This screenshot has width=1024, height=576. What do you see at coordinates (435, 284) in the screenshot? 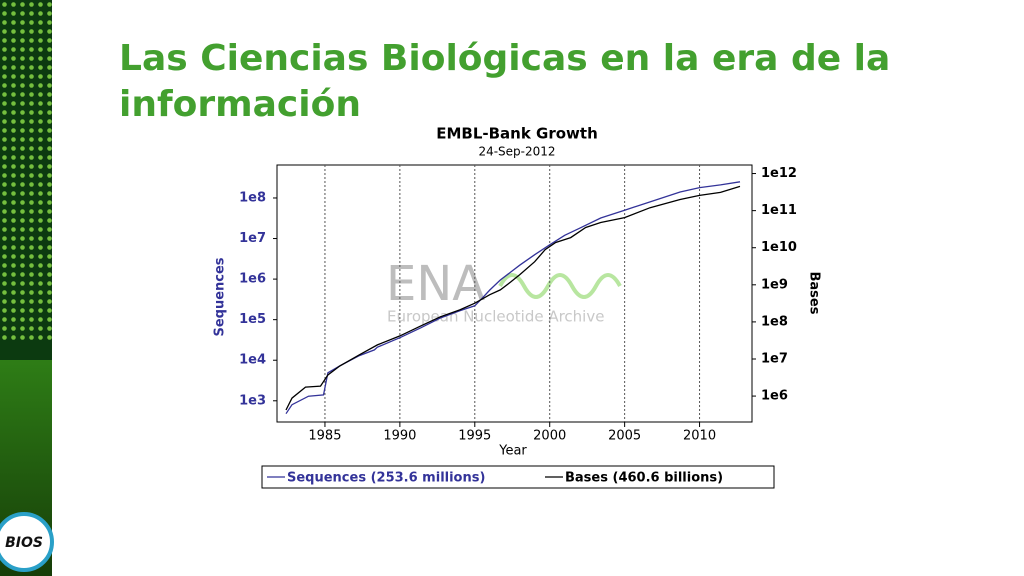
I see `watermark: ENA` at bounding box center [435, 284].